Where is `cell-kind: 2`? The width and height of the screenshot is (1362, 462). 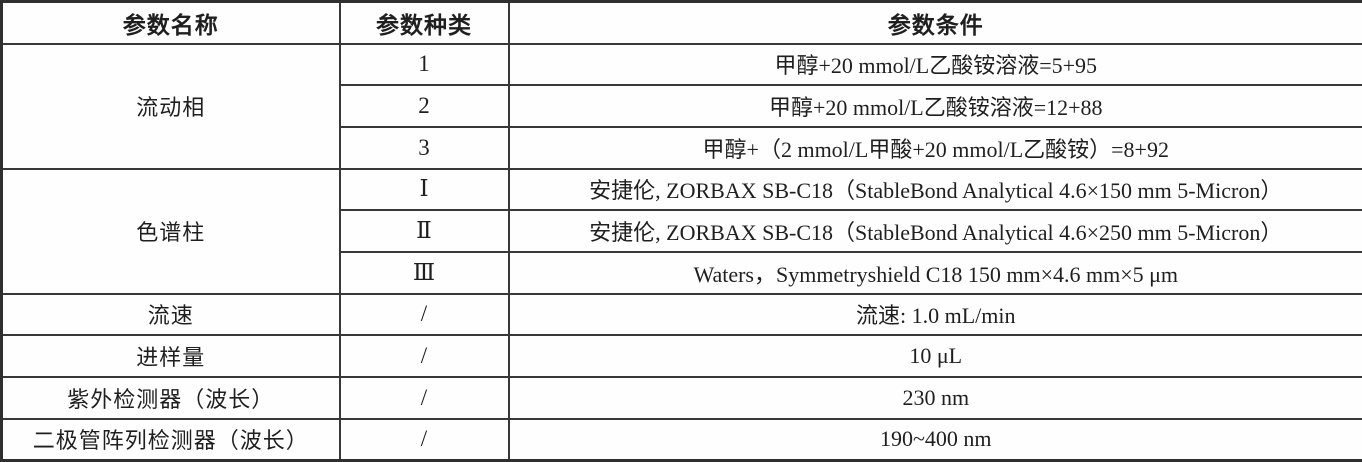
cell-kind: 2 is located at coordinates (424, 106).